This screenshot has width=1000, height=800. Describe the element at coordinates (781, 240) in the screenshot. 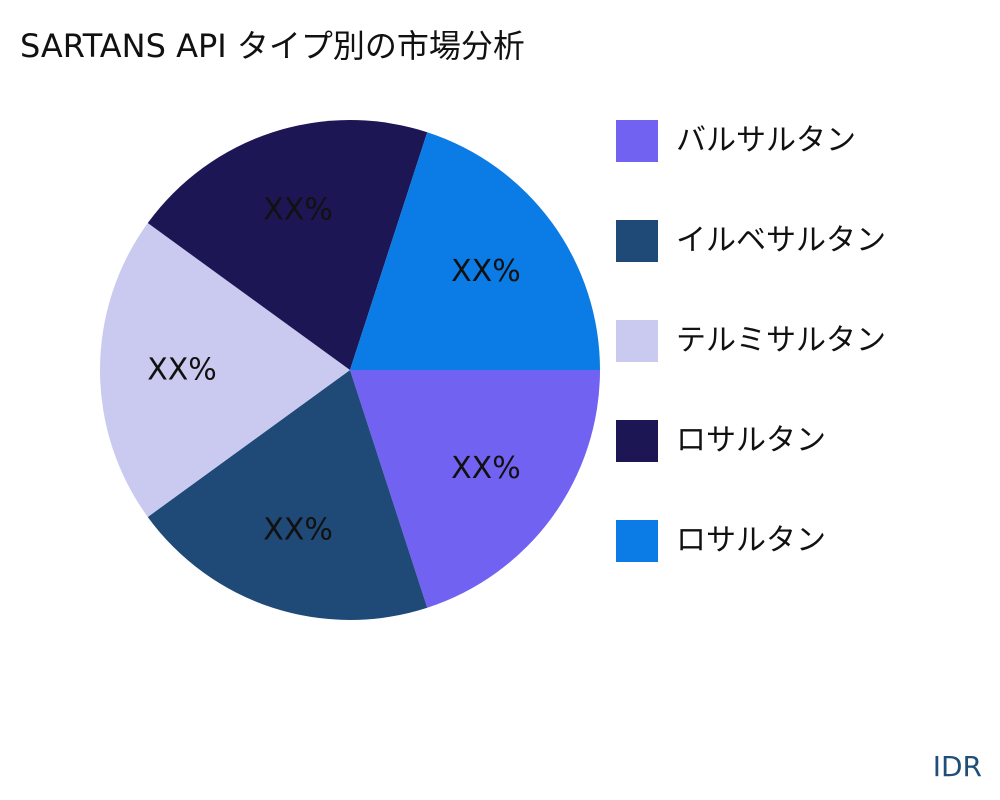

I see `legend-label: イルベサルタン` at that location.